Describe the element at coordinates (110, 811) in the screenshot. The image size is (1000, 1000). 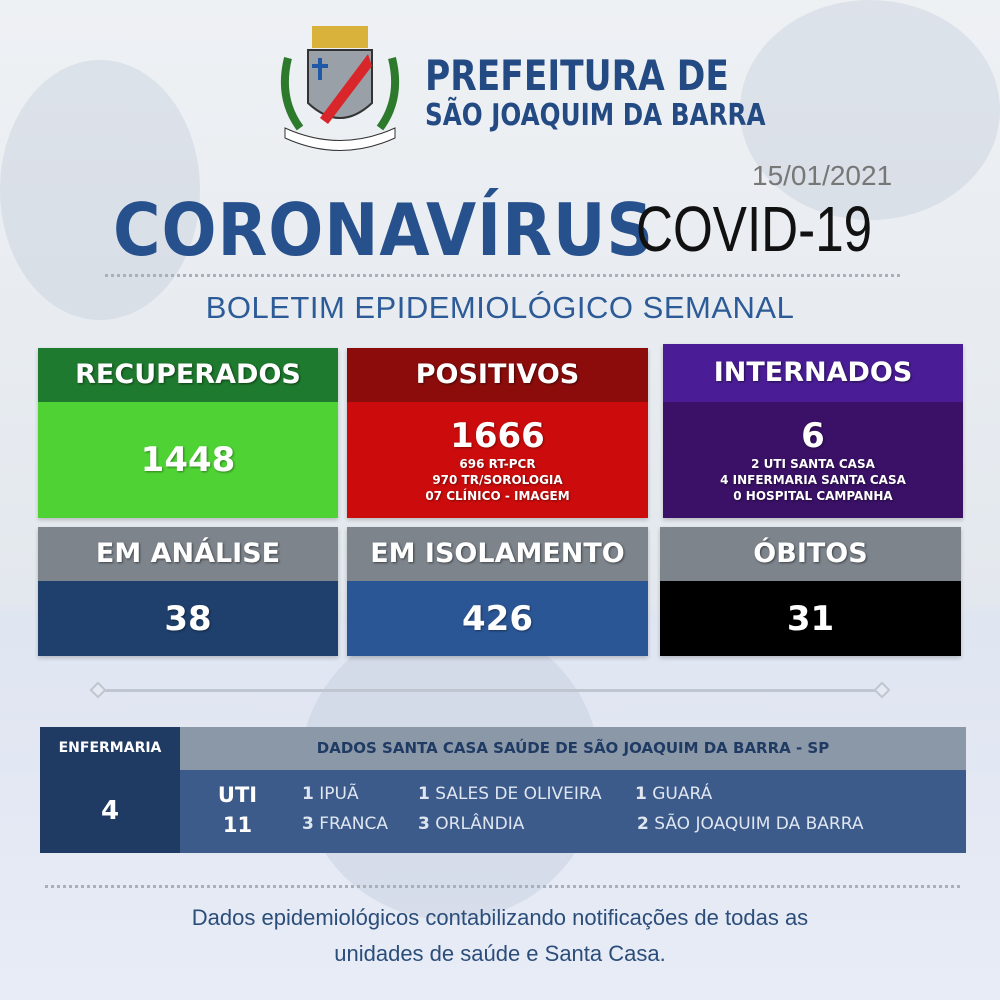
I see `enfermaria-value: 4` at that location.